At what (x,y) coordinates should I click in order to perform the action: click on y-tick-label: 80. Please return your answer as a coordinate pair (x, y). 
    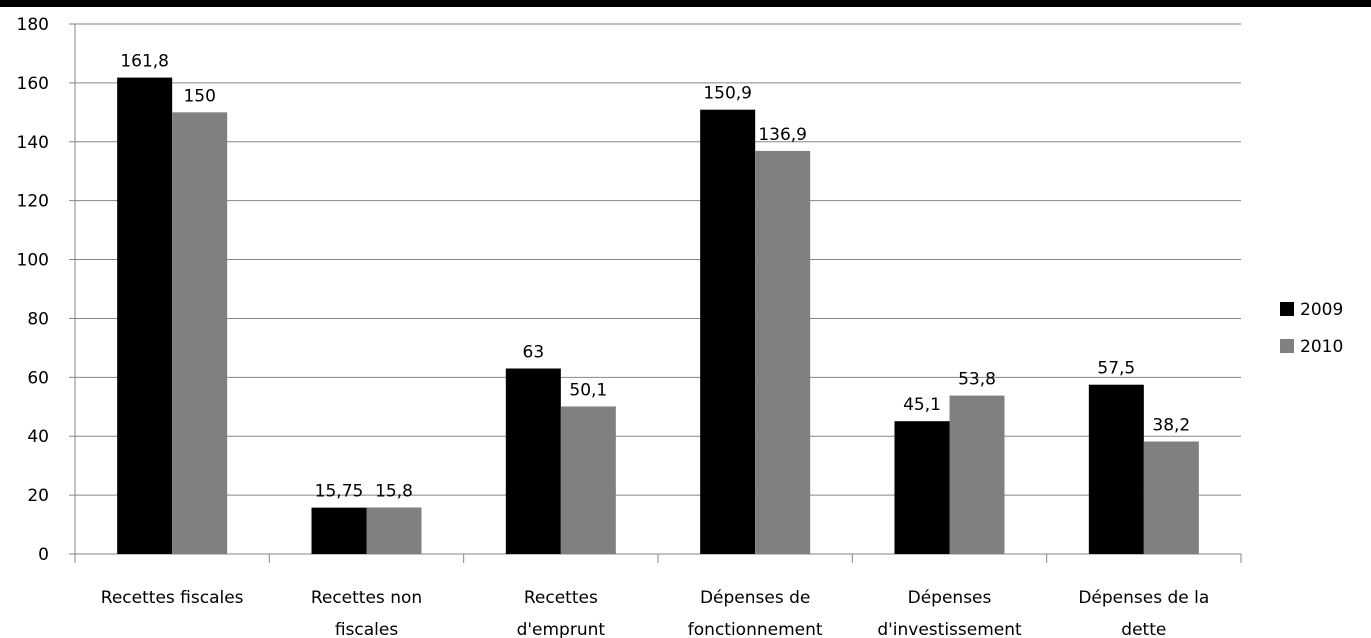
    Looking at the image, I should click on (38, 319).